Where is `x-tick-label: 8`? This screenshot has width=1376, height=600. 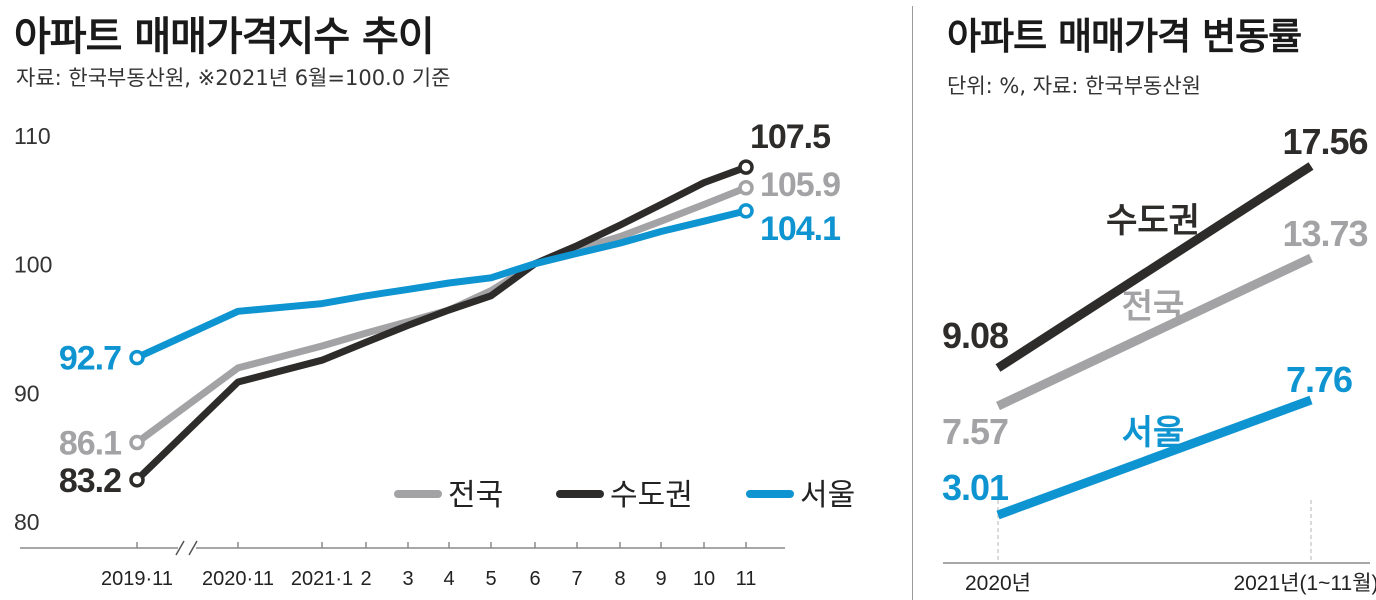 x-tick-label: 8 is located at coordinates (619, 579).